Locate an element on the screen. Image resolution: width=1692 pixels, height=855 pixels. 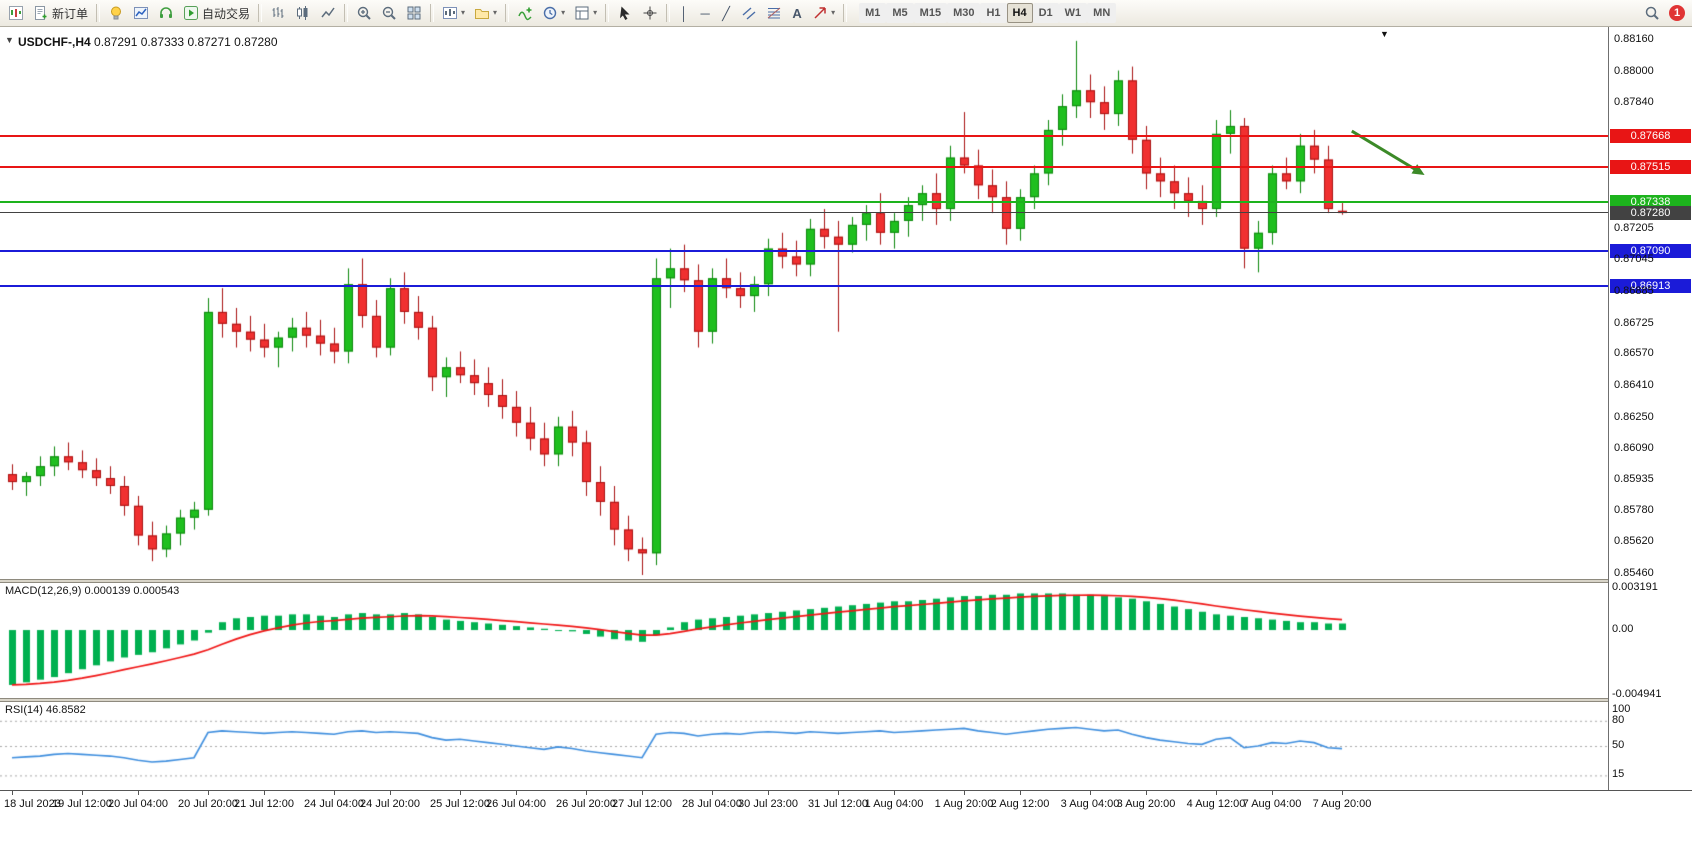
main-toolbar: 新订单 自动交易 ▾ ▾ ▾ is located at coordinates (846, 13).